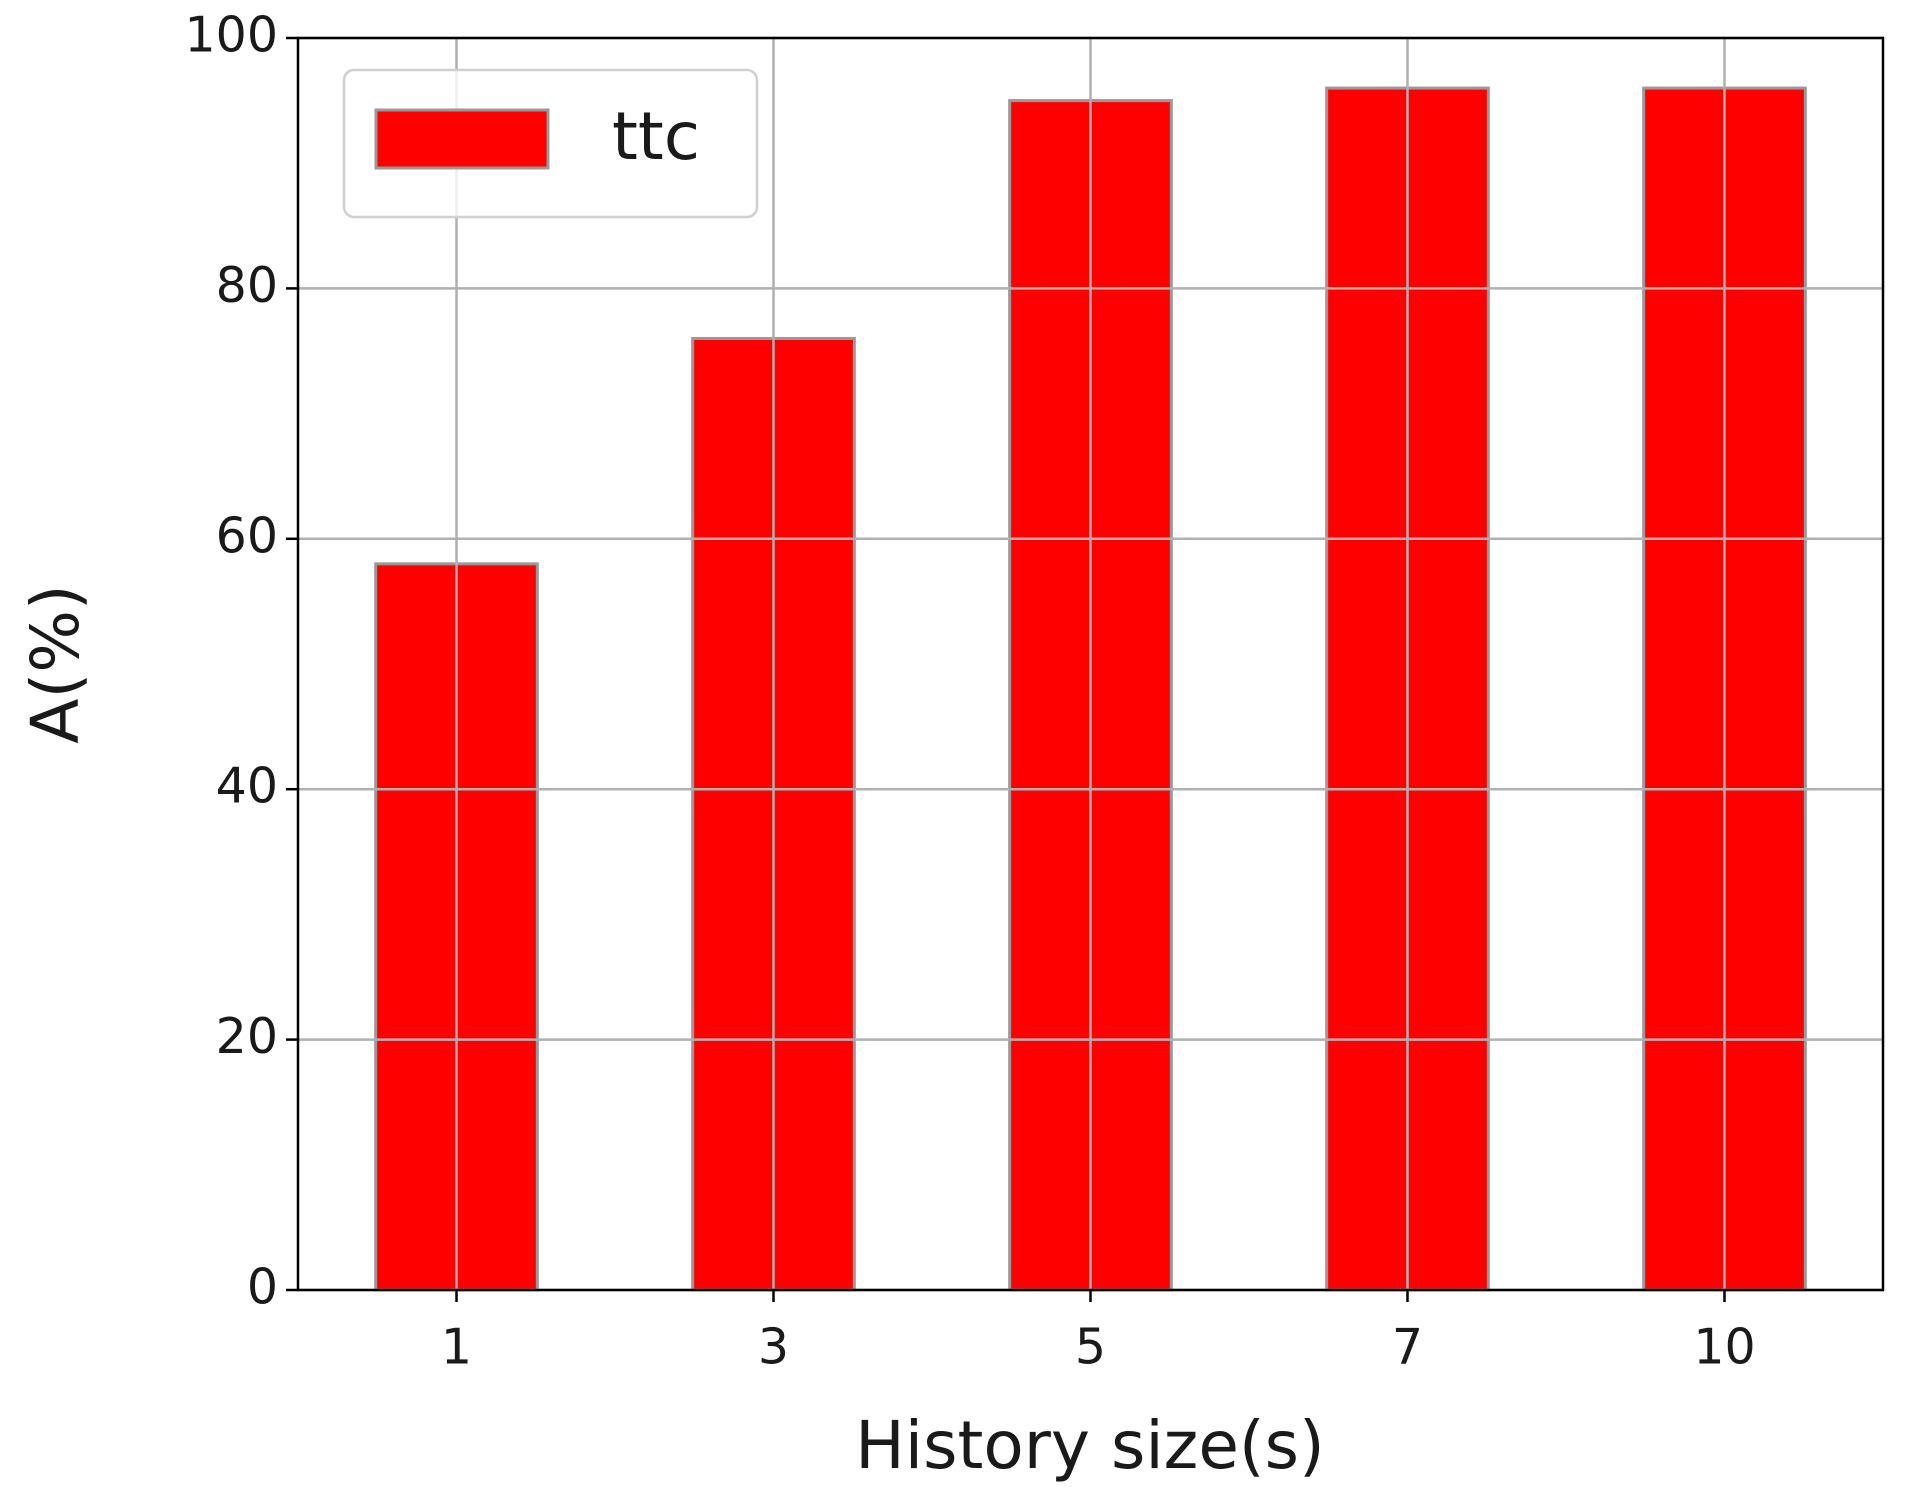  Describe the element at coordinates (1090, 1347) in the screenshot. I see `x-tick-label: 5` at that location.